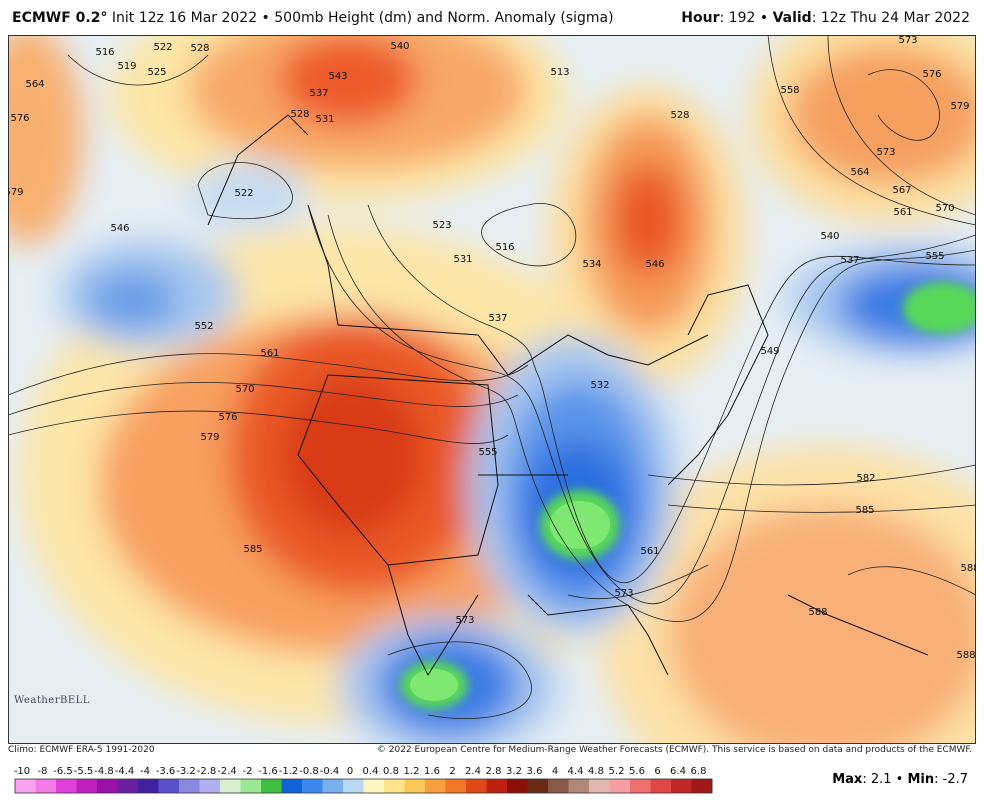 This screenshot has height=808, width=984. Describe the element at coordinates (81, 750) in the screenshot. I see `climo: Climo: ECMWF ERA-5 1991-2020` at that location.